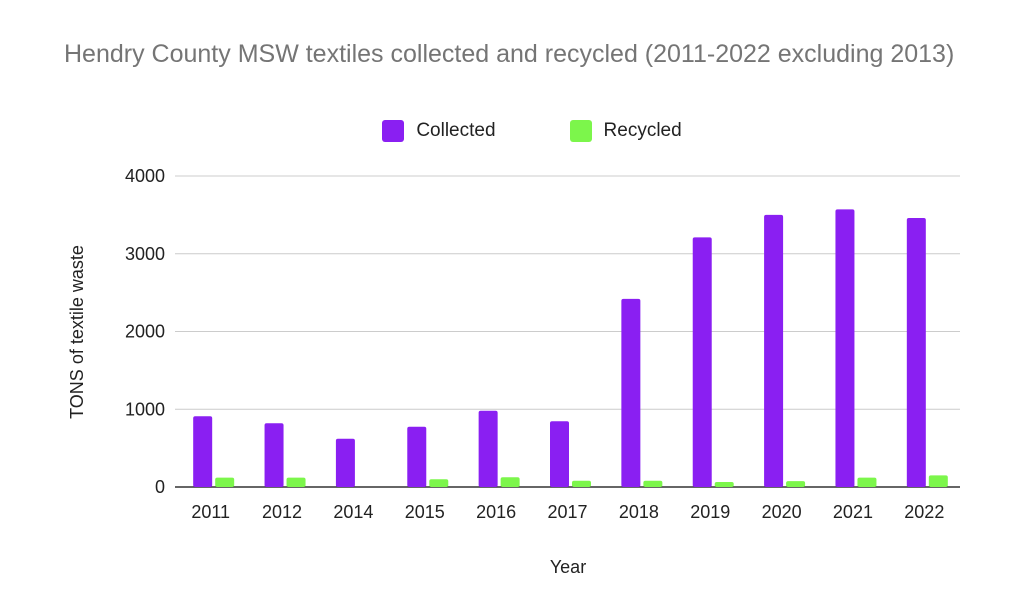 This screenshot has width=1024, height=596. Describe the element at coordinates (353, 512) in the screenshot. I see `x-tick-label: 2014` at that location.